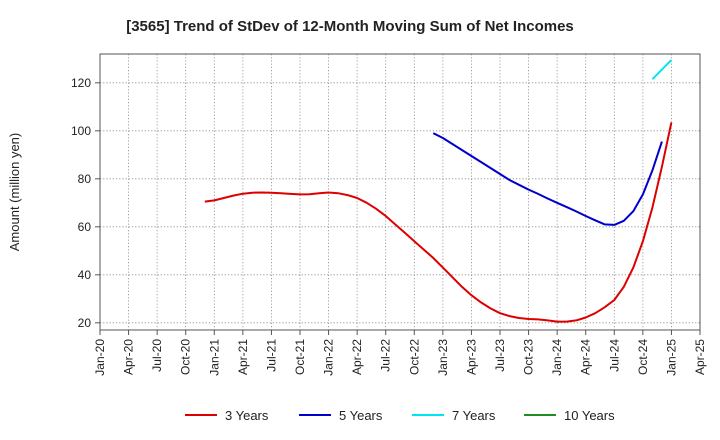  What do you see at coordinates (357, 357) in the screenshot?
I see `x-tick-label: Apr-22` at bounding box center [357, 357].